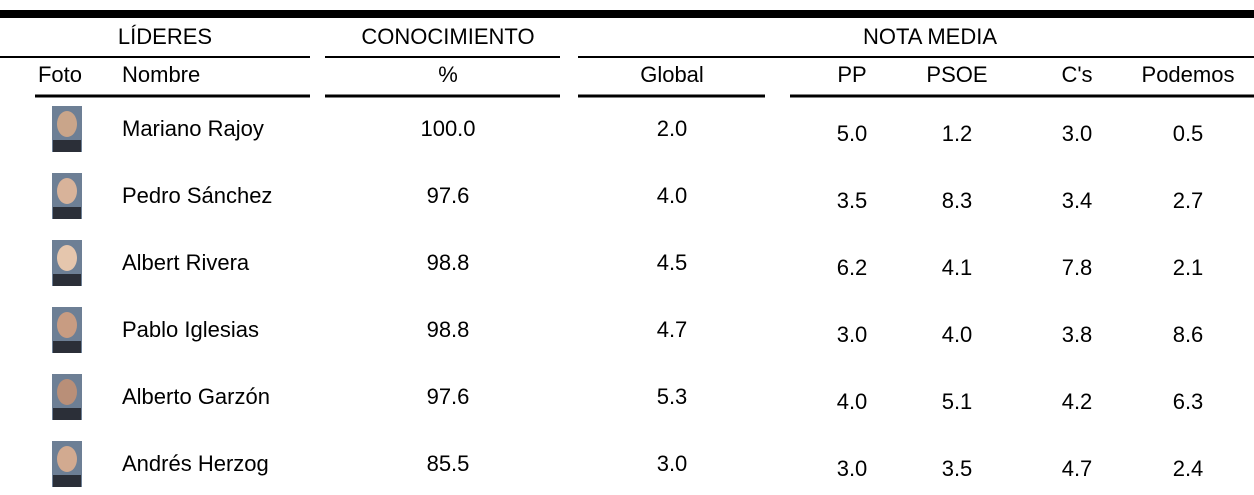 This screenshot has height=495, width=1254. What do you see at coordinates (627, 14) in the screenshot?
I see `top-rule` at bounding box center [627, 14].